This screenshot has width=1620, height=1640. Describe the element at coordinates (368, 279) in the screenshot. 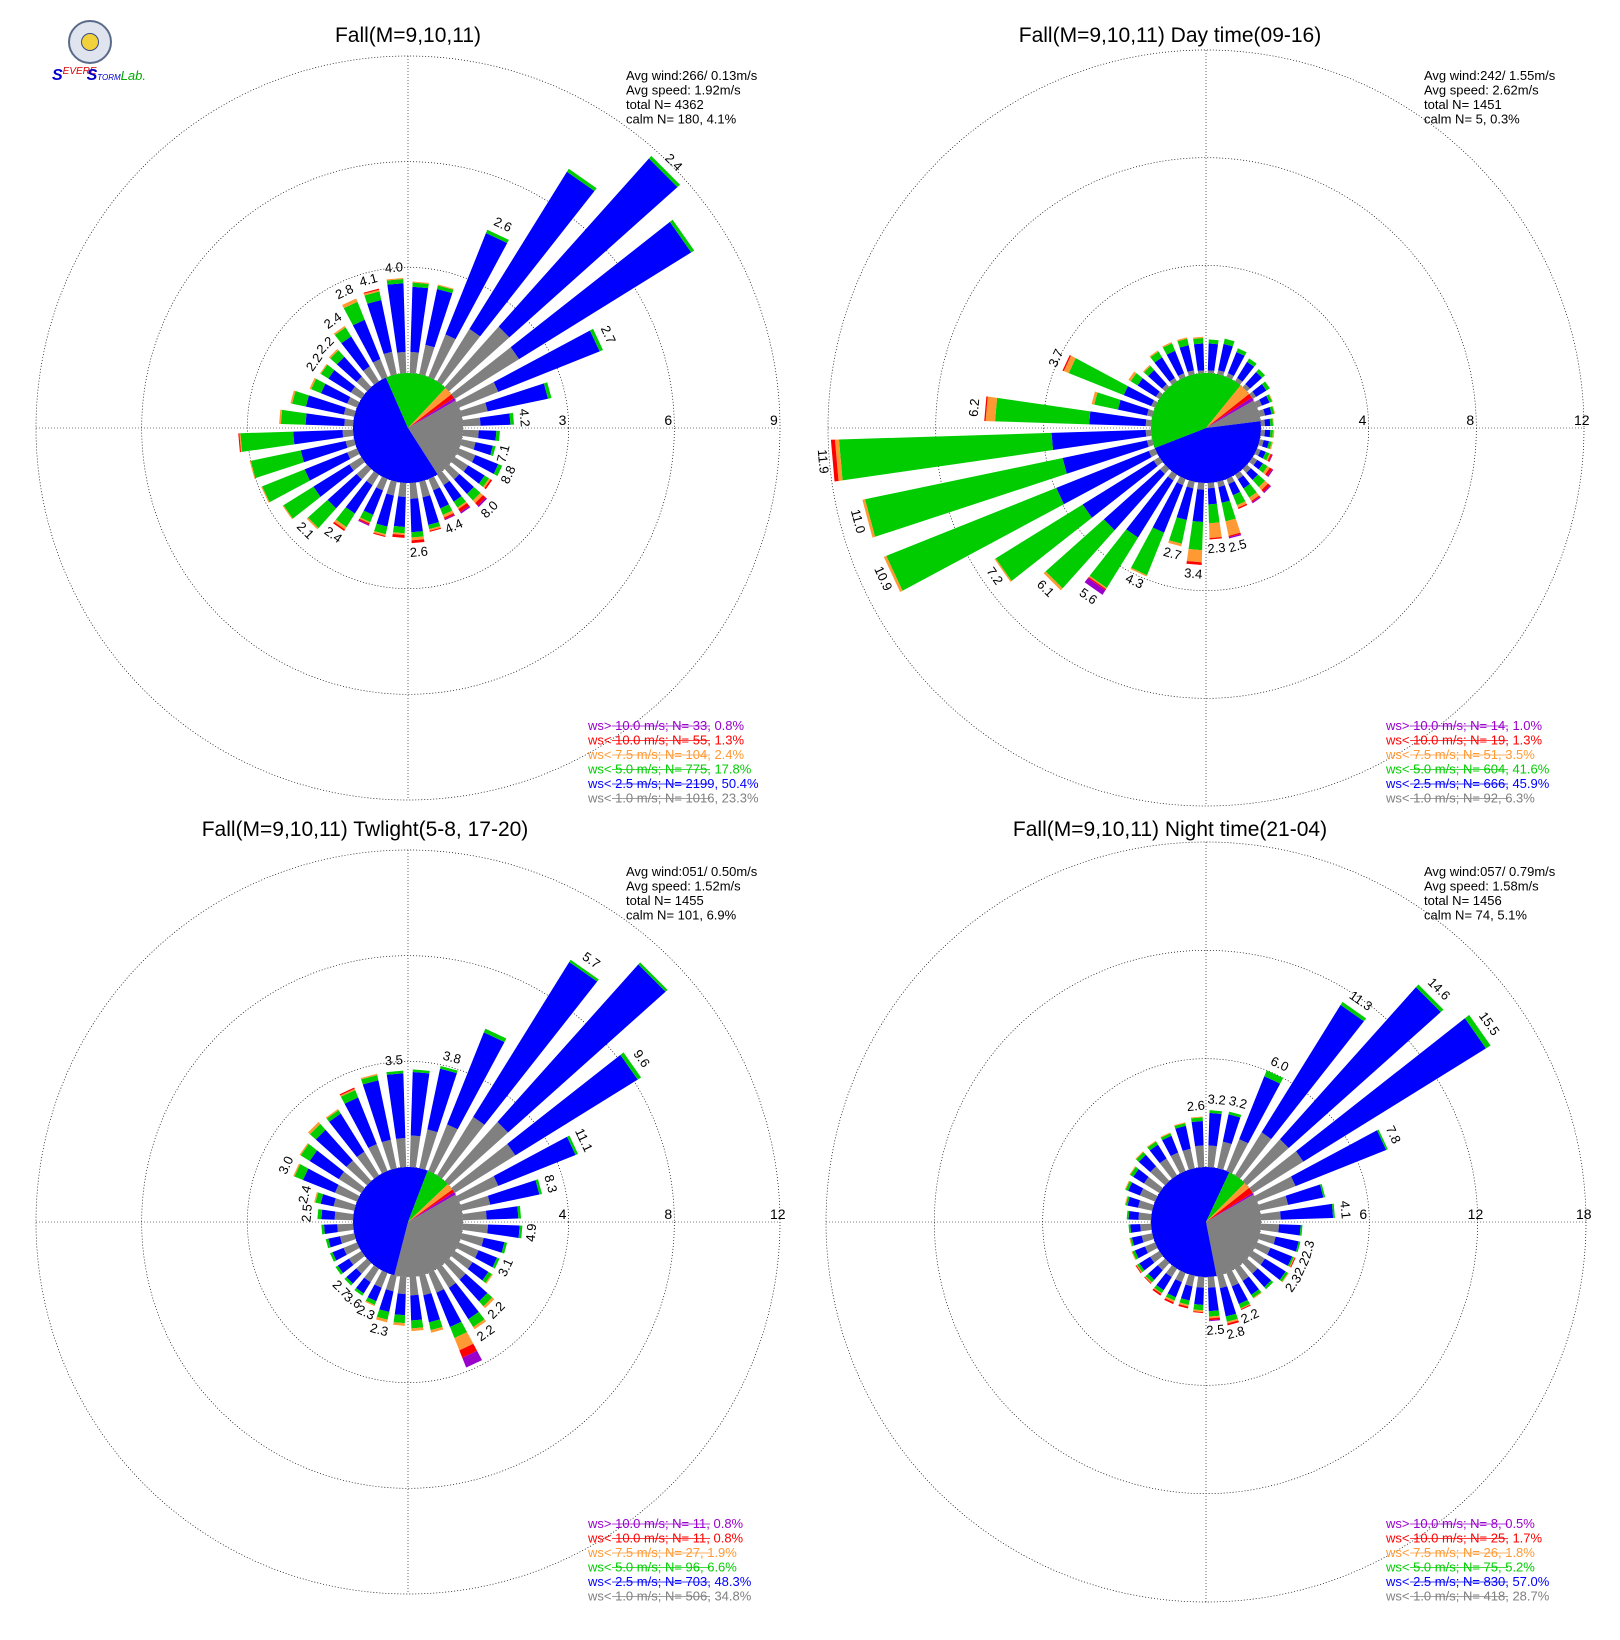

I see `bar-value-label: 4.1` at that location.